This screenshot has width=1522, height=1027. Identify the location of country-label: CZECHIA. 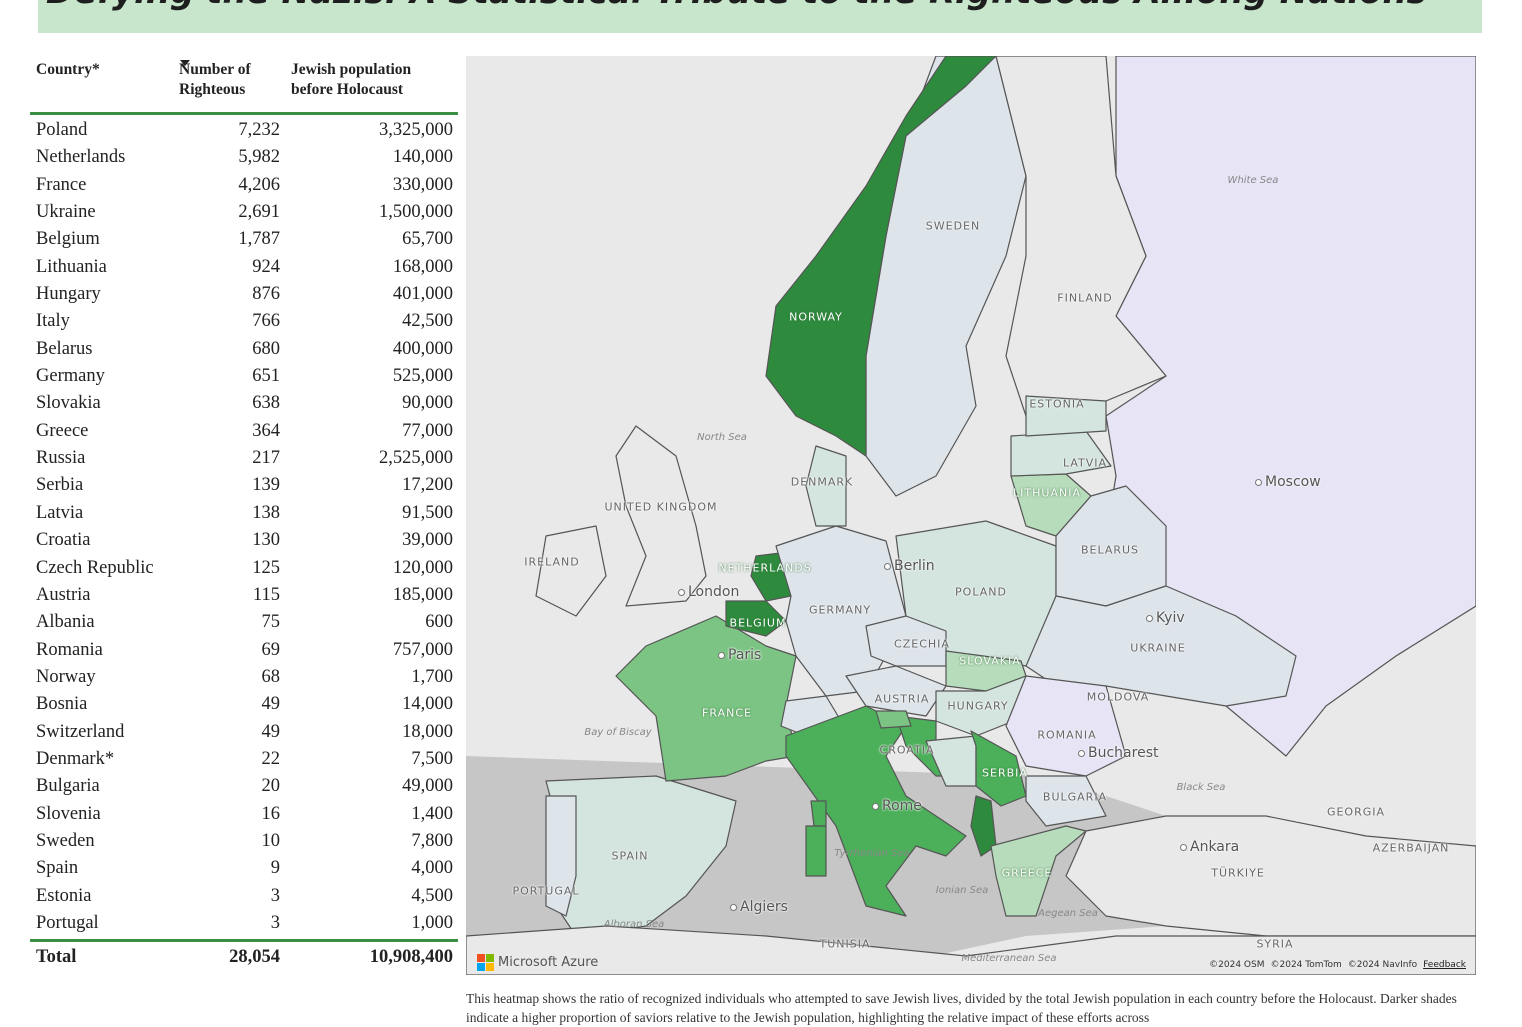
(922, 644).